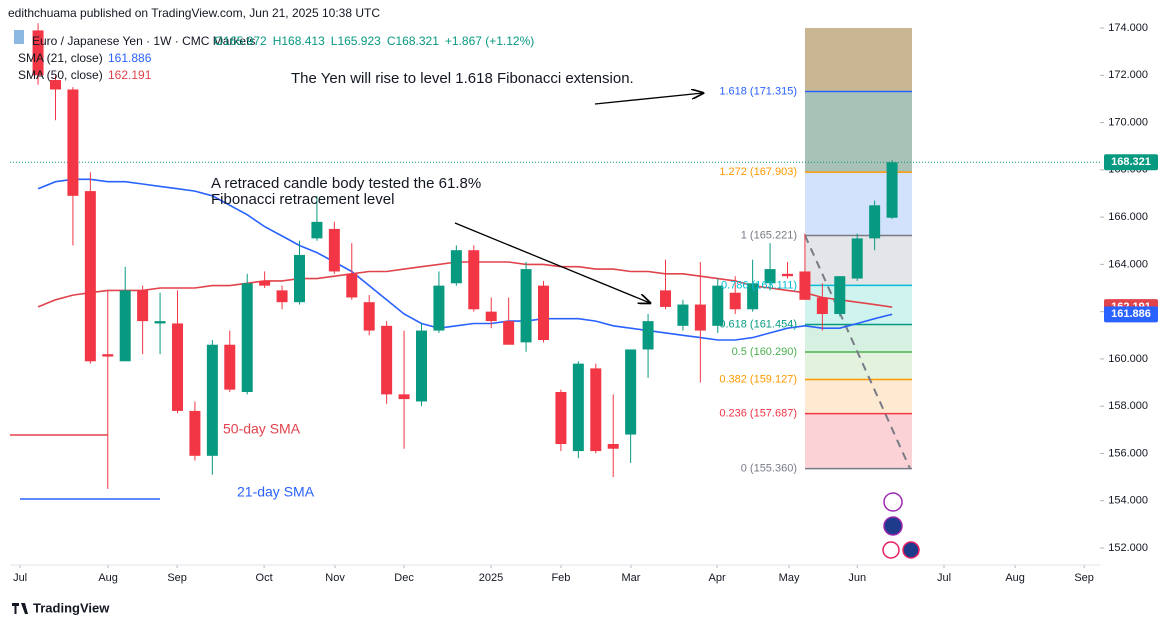 Image resolution: width=1171 pixels, height=627 pixels. I want to click on last-price-tag-bg, so click(1131, 162).